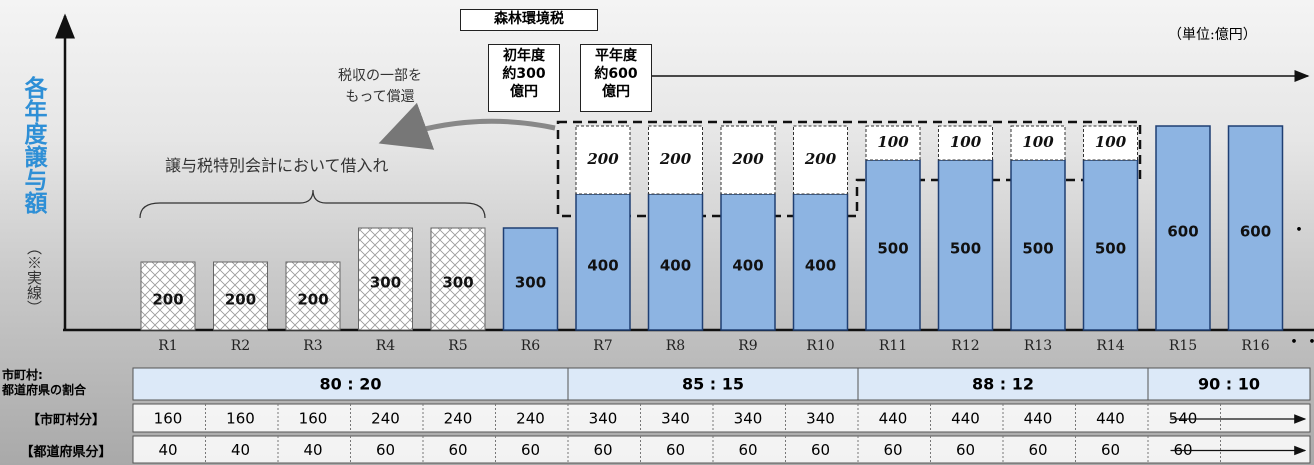 The image size is (1314, 465). What do you see at coordinates (167, 346) in the screenshot?
I see `x-tick-label: R1` at bounding box center [167, 346].